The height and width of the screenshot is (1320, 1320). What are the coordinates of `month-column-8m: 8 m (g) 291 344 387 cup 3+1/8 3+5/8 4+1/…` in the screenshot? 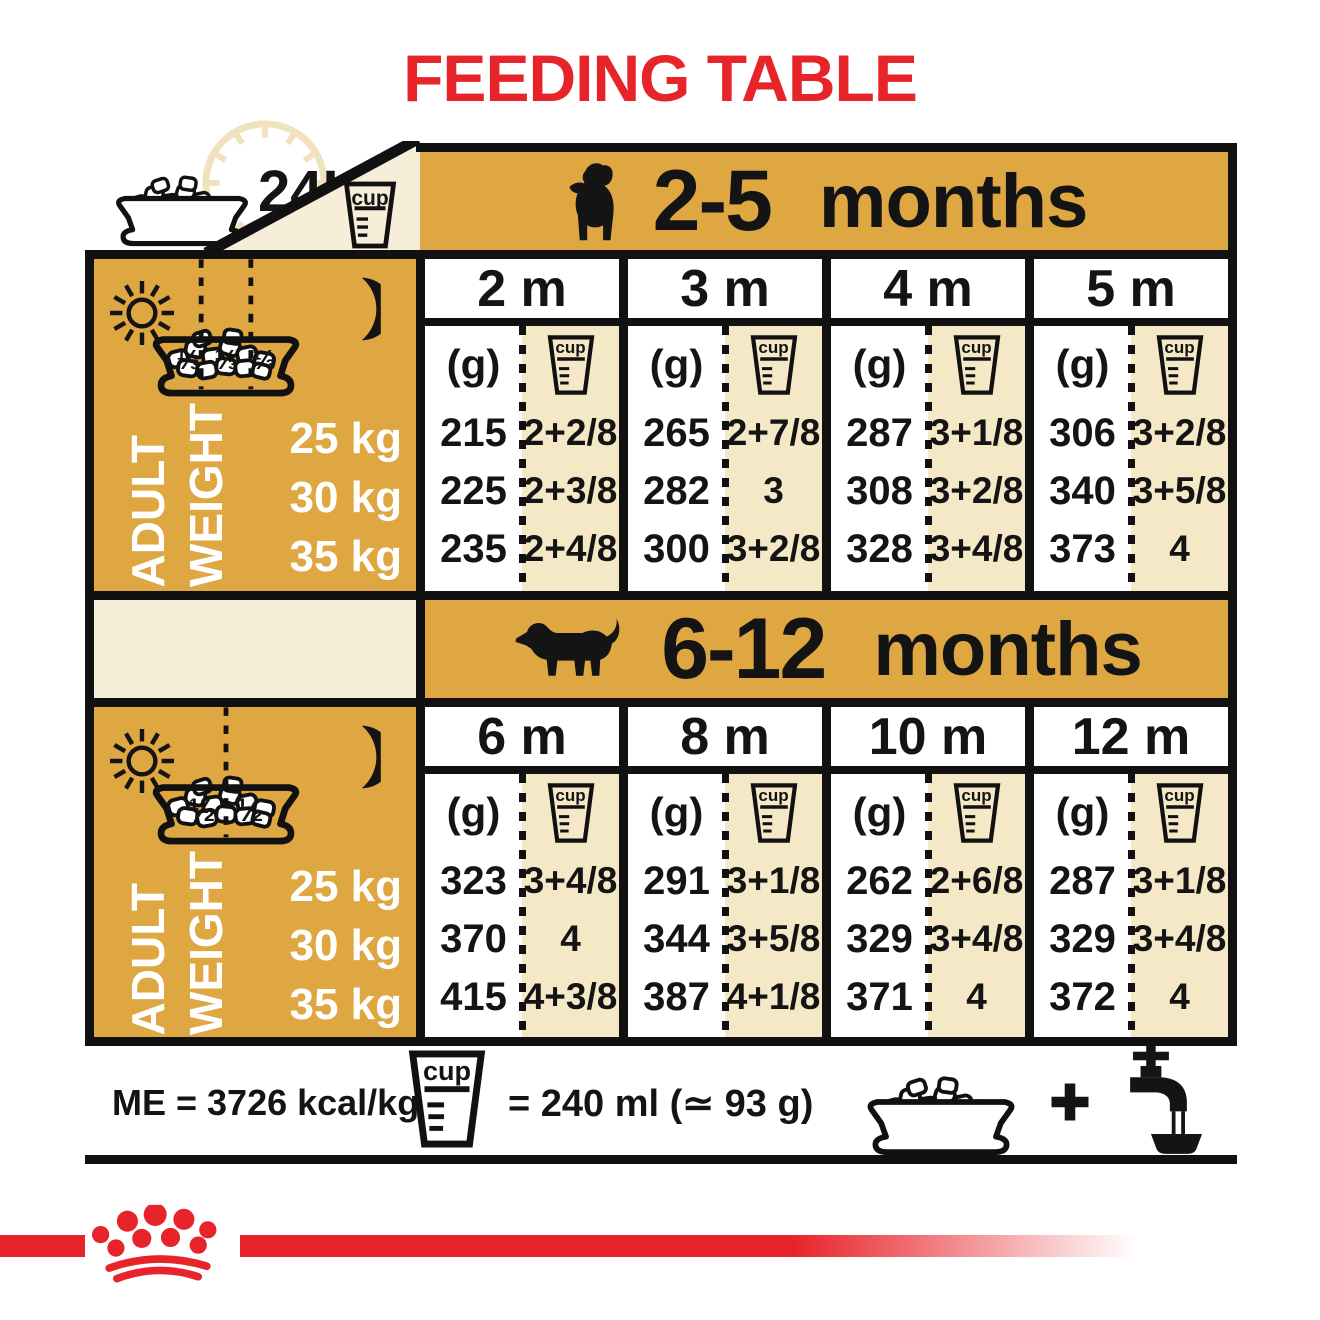 It's located at (725, 872).